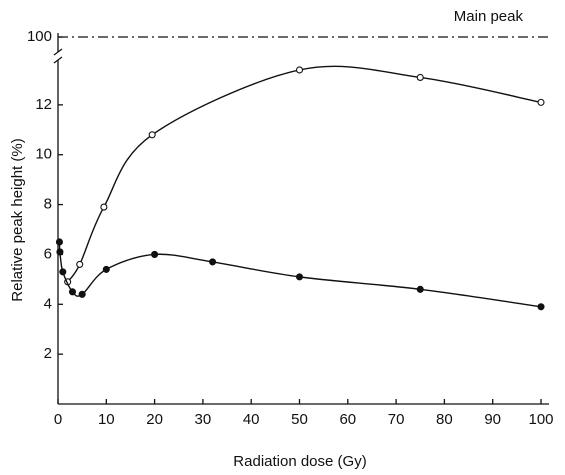  I want to click on y-tick-label: 10, so click(43, 154).